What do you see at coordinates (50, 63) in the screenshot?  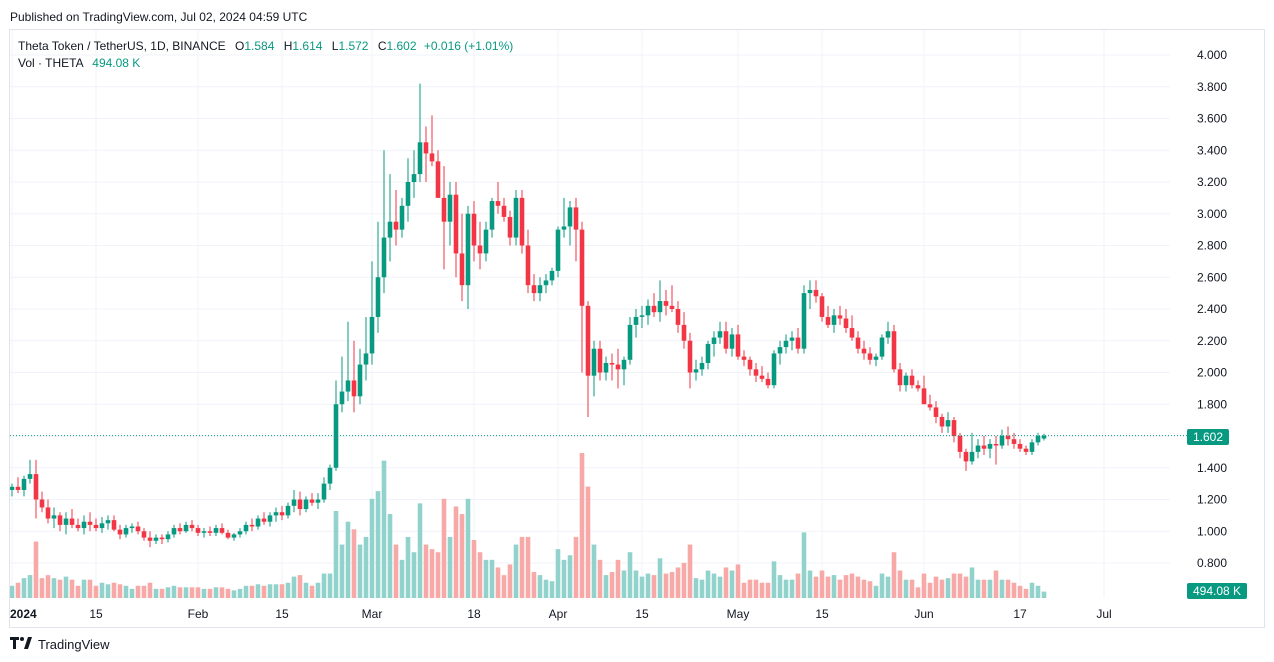 I see `volume-label: Vol · THETA` at bounding box center [50, 63].